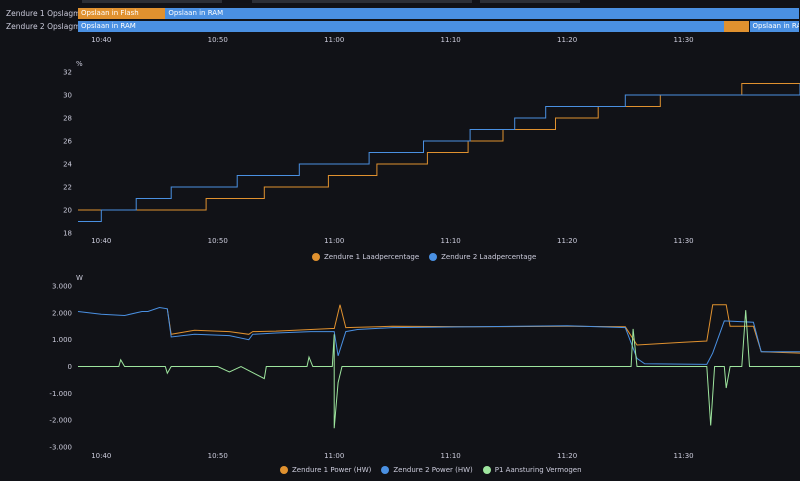 This screenshot has width=800, height=481. I want to click on legend-label: P1 Aansturing Vermogen, so click(538, 470).